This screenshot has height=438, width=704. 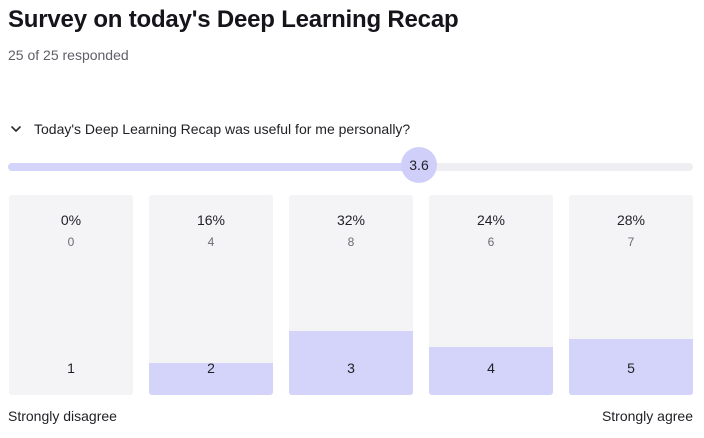 I want to click on response-count: 25 of 25 responded, so click(x=68, y=55).